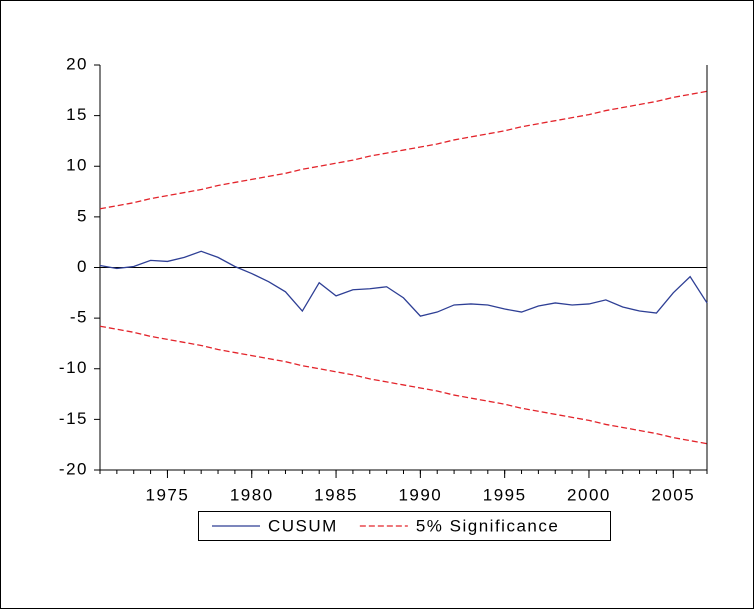 Image resolution: width=755 pixels, height=615 pixels. I want to click on legend-box, so click(404, 526).